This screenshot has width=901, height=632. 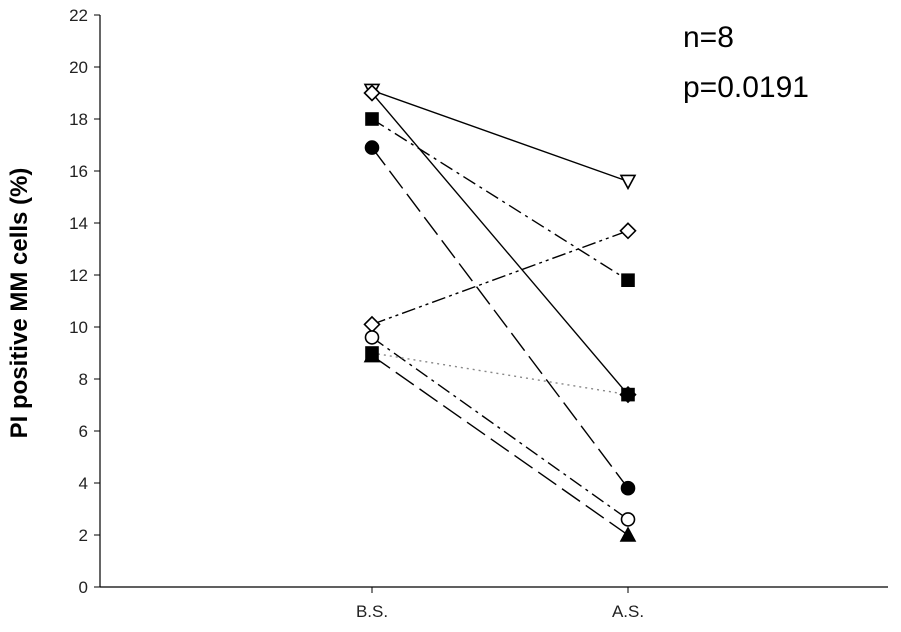 I want to click on series-7-line, so click(x=500, y=374).